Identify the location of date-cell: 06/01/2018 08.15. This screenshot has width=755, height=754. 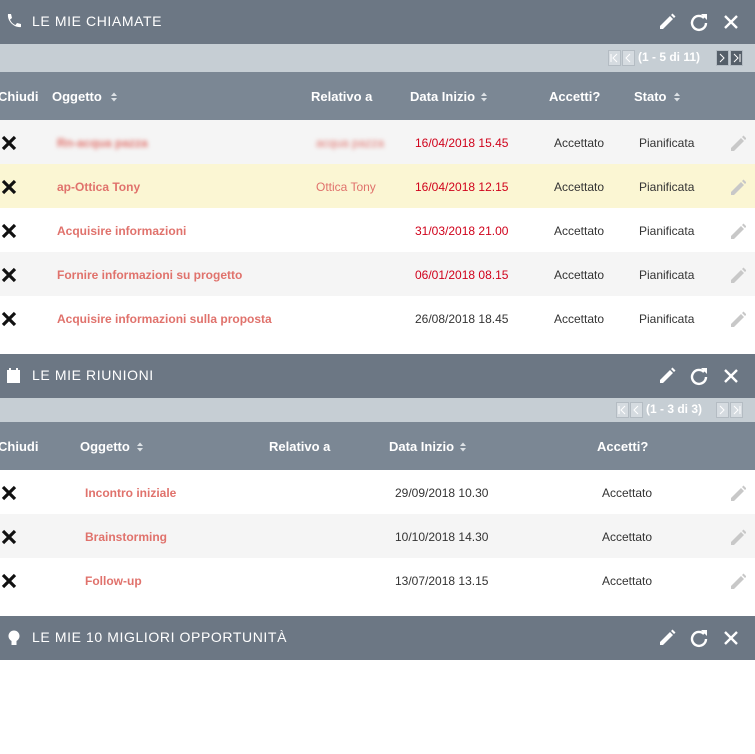
(462, 275).